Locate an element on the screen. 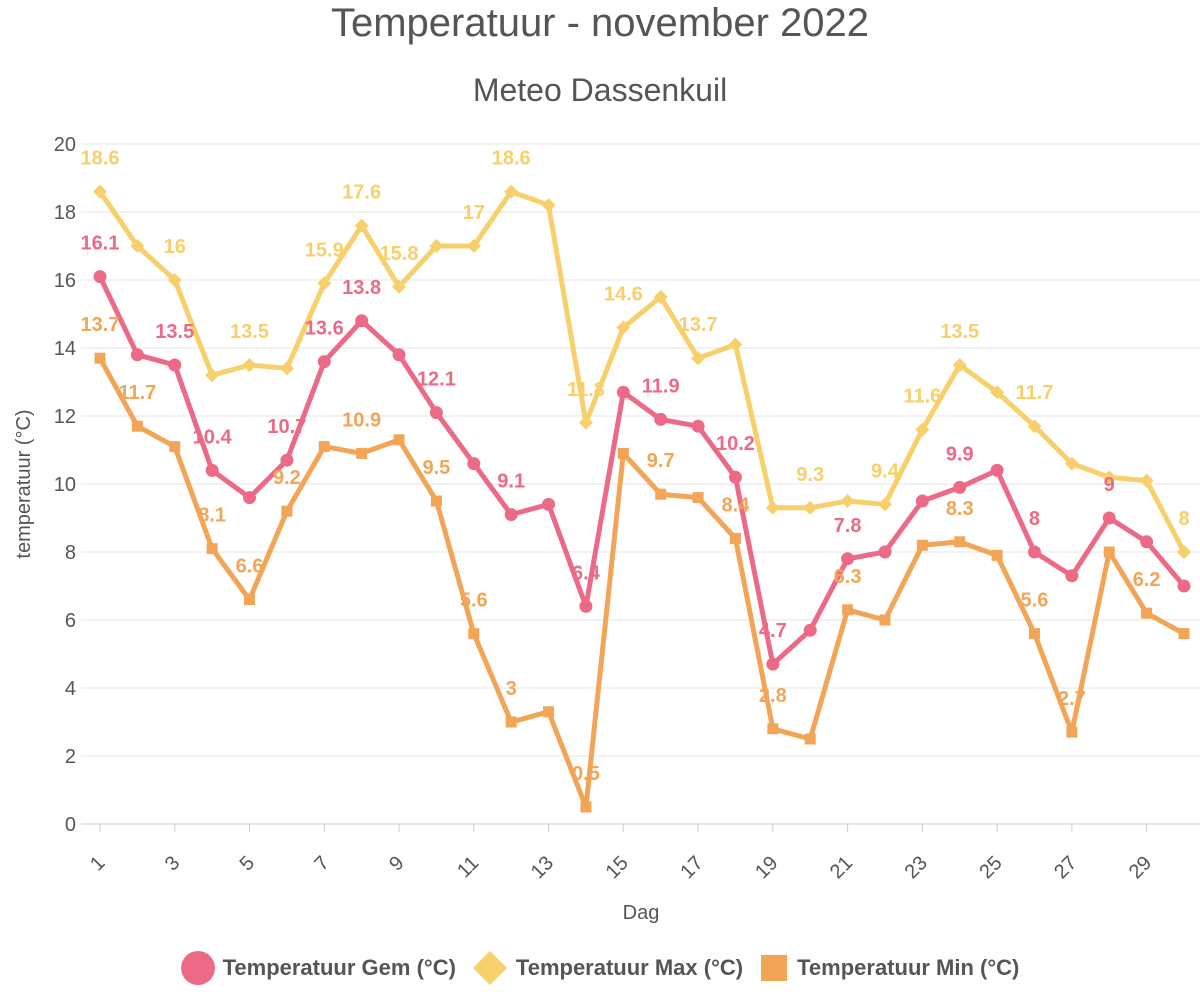 The width and height of the screenshot is (1200, 1000). y-axis-ticks: 0 2 4 6 8 10 12 14 16 18 20 is located at coordinates (65, 485).